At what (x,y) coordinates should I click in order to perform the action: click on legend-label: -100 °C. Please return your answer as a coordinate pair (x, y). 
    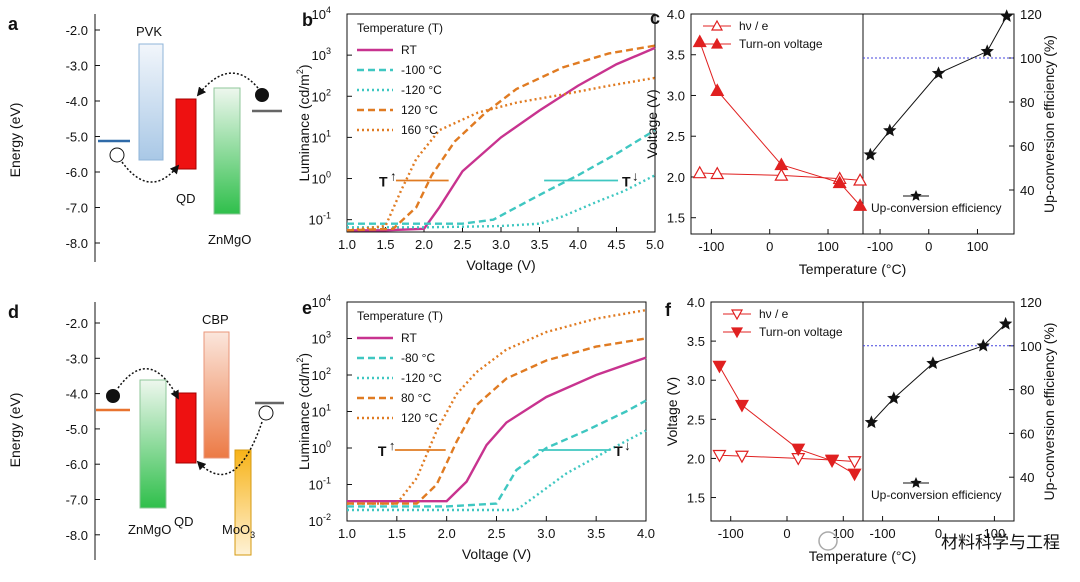
    Looking at the image, I should click on (421, 70).